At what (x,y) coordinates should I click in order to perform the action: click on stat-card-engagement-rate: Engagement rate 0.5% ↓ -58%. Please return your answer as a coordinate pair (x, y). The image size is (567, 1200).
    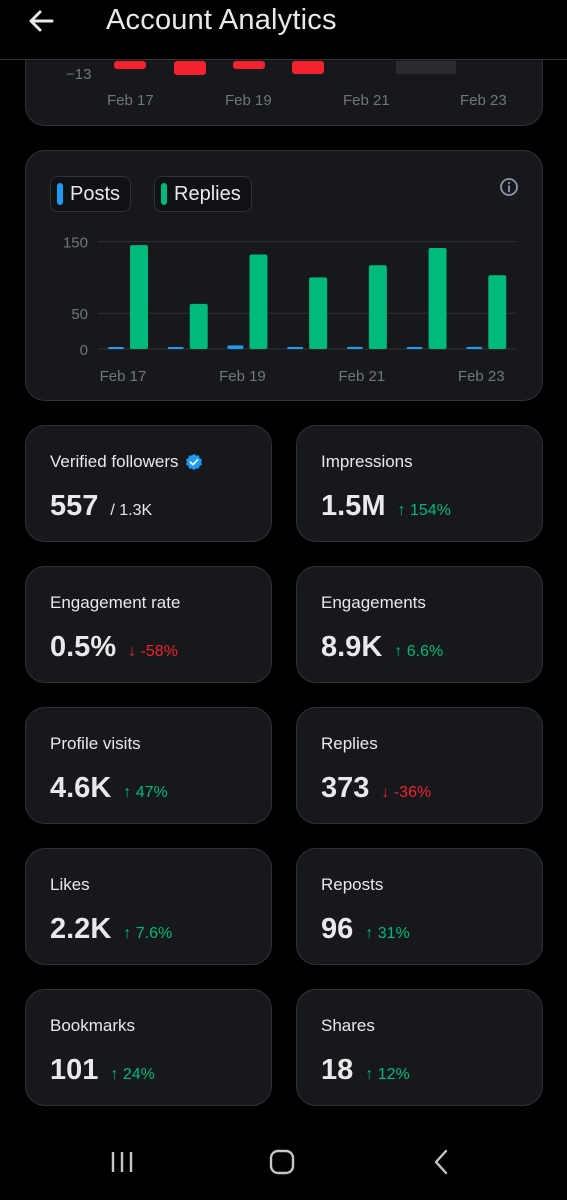
    Looking at the image, I should click on (148, 624).